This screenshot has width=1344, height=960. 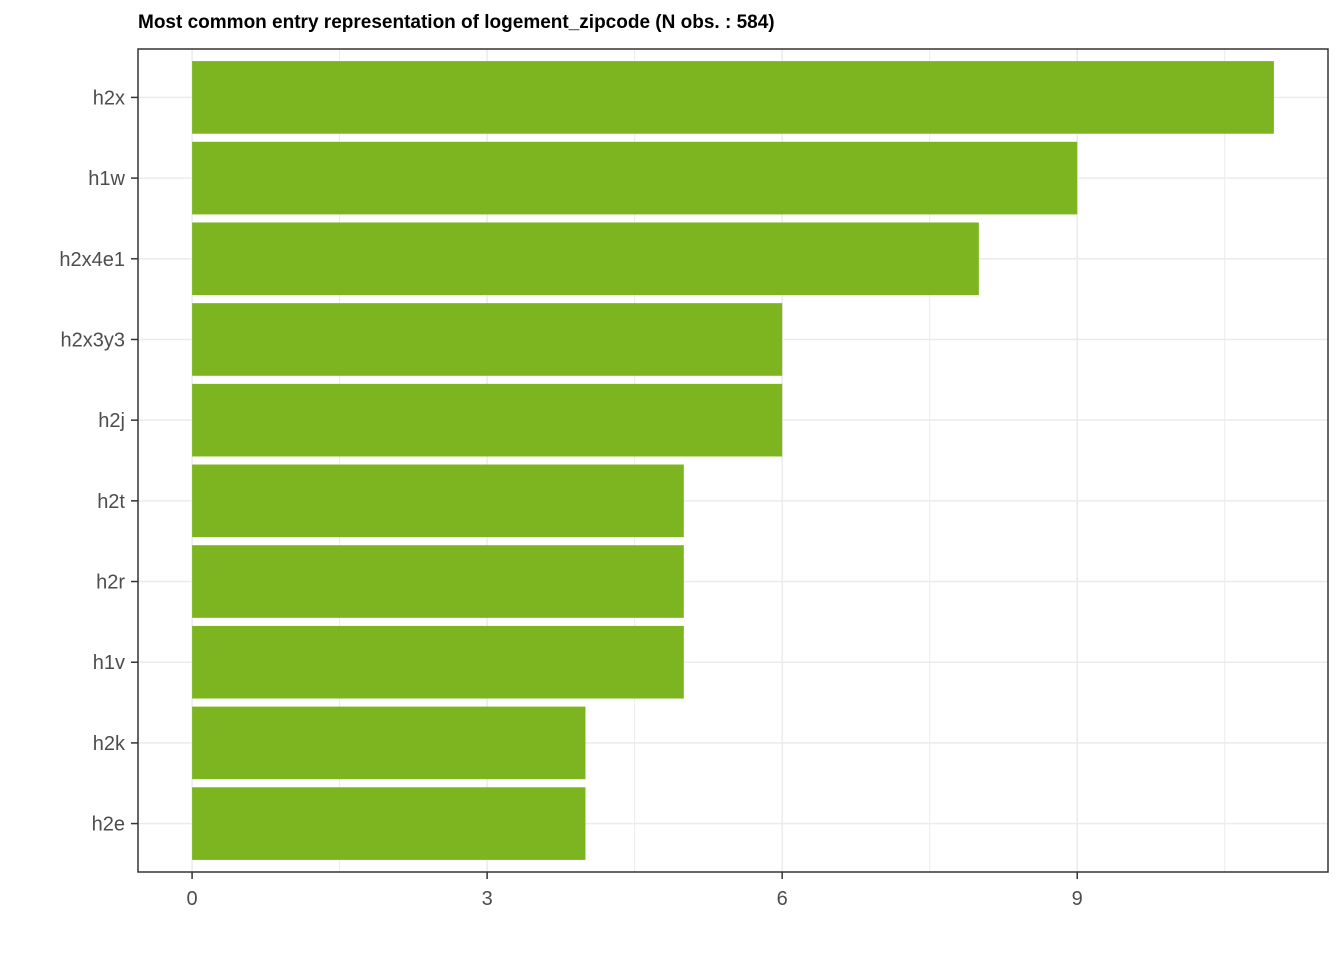 I want to click on y-tick-label: h2j, so click(x=111, y=421).